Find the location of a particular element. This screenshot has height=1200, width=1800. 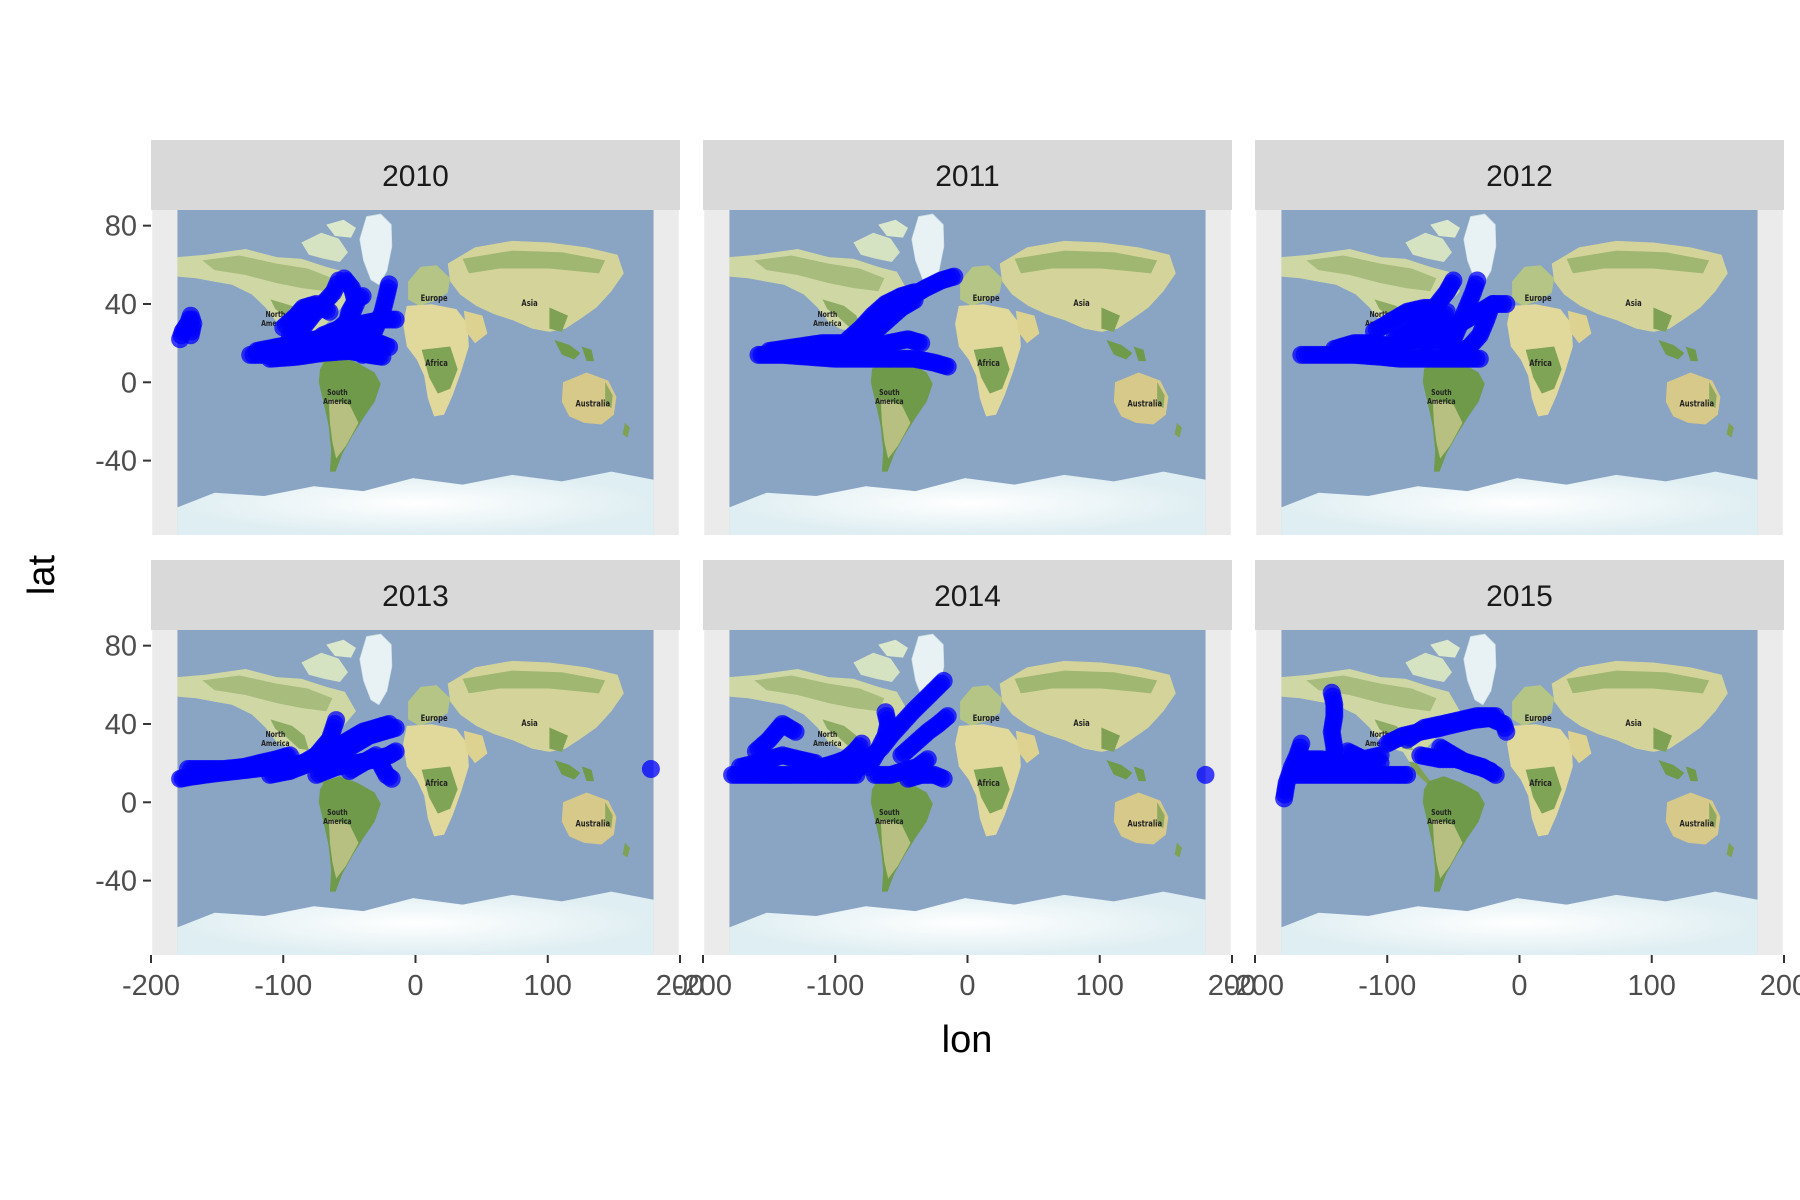

facet-strip-label: 2010 is located at coordinates (415, 176).